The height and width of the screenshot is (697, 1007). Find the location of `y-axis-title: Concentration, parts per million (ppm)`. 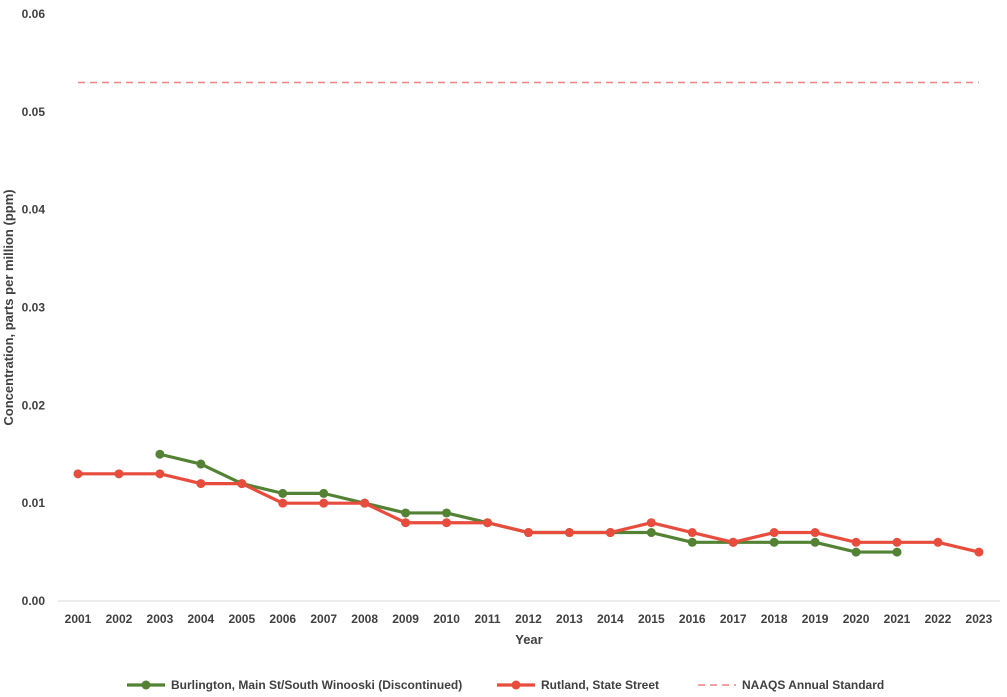

y-axis-title: Concentration, parts per million (ppm) is located at coordinates (8, 307).